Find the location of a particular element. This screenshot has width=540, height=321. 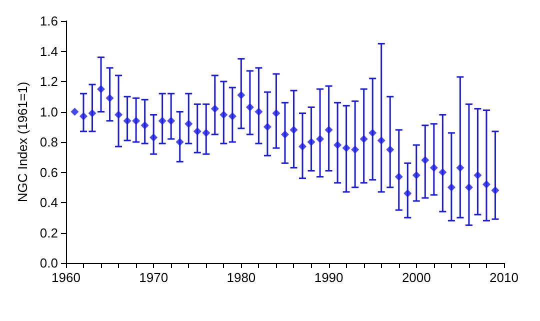

x-tick-label: 2000 is located at coordinates (416, 277).